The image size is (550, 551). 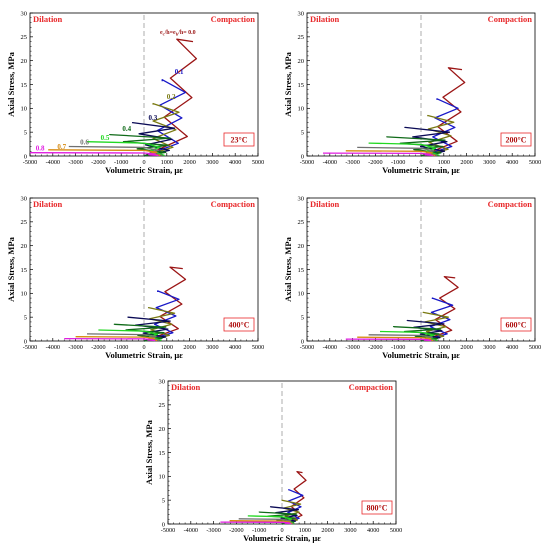 I want to click on temperature-label: 800°C, so click(x=377, y=508).